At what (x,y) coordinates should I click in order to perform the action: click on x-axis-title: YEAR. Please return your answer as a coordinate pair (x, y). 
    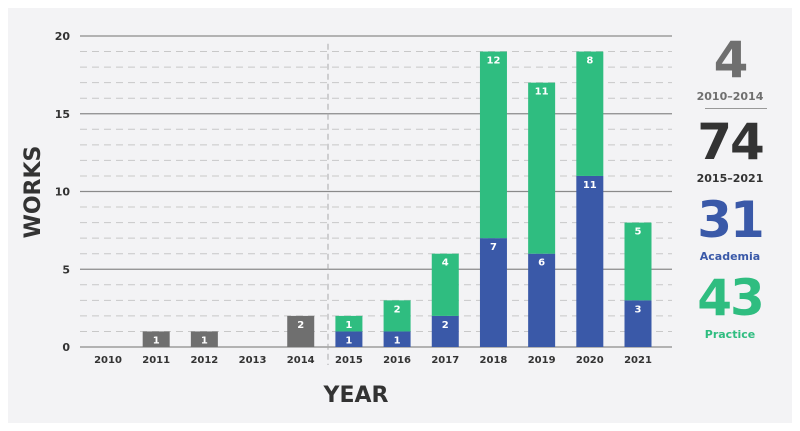
    Looking at the image, I should click on (356, 395).